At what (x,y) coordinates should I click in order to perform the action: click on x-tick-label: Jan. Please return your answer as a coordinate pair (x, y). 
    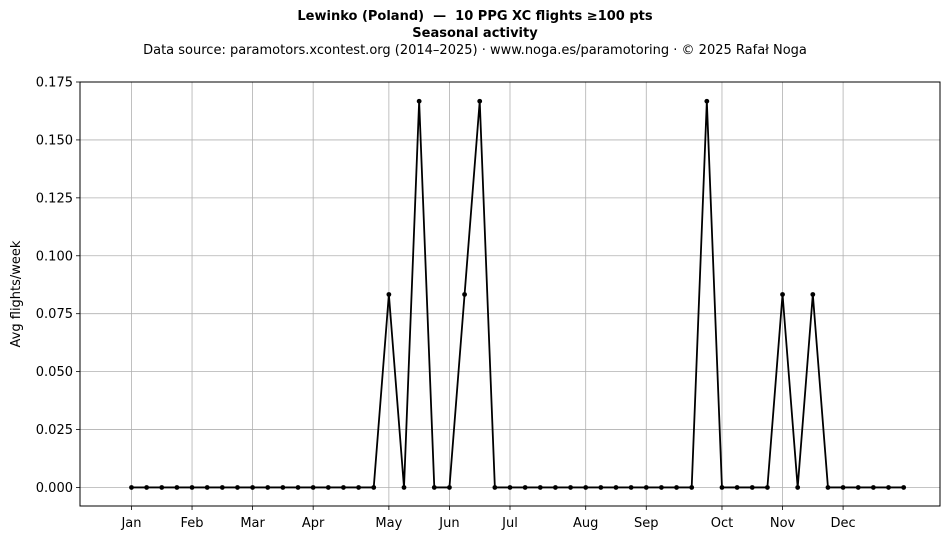
    Looking at the image, I should click on (130, 523).